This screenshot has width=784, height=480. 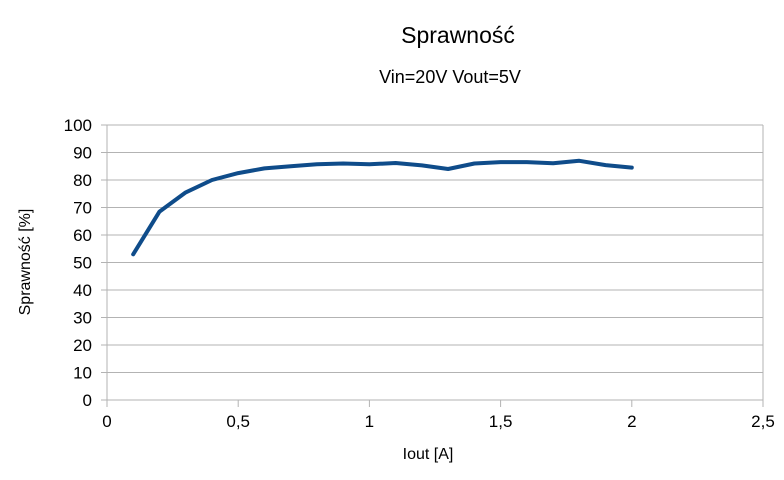 I want to click on chart-title: Sprawność, so click(x=458, y=35).